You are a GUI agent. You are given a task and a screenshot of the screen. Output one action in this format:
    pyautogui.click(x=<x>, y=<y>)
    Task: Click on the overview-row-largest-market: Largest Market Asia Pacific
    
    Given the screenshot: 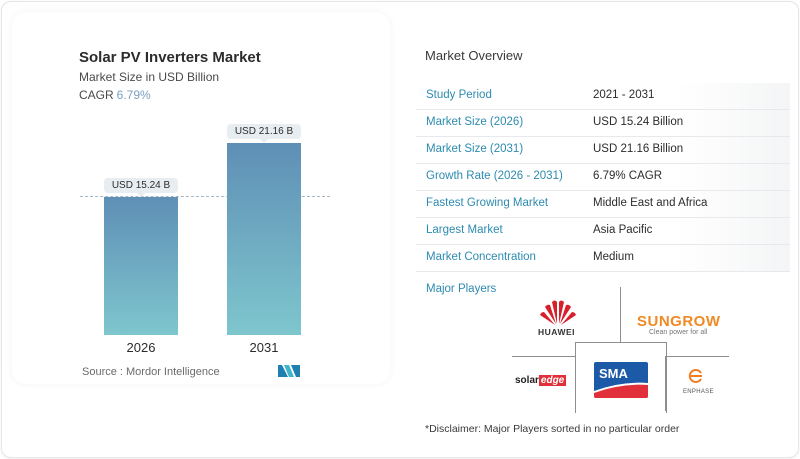 What is the action you would take?
    pyautogui.click(x=603, y=231)
    